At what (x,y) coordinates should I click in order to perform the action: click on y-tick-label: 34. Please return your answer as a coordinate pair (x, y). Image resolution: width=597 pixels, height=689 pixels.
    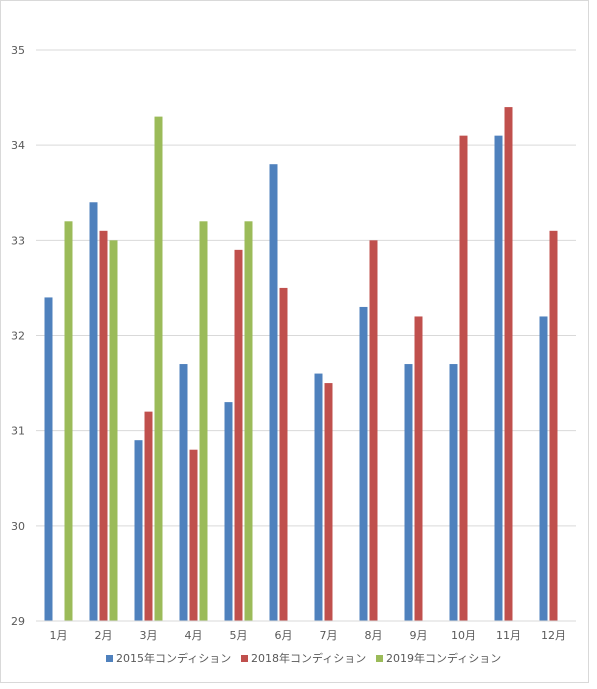
    Looking at the image, I should click on (18, 145).